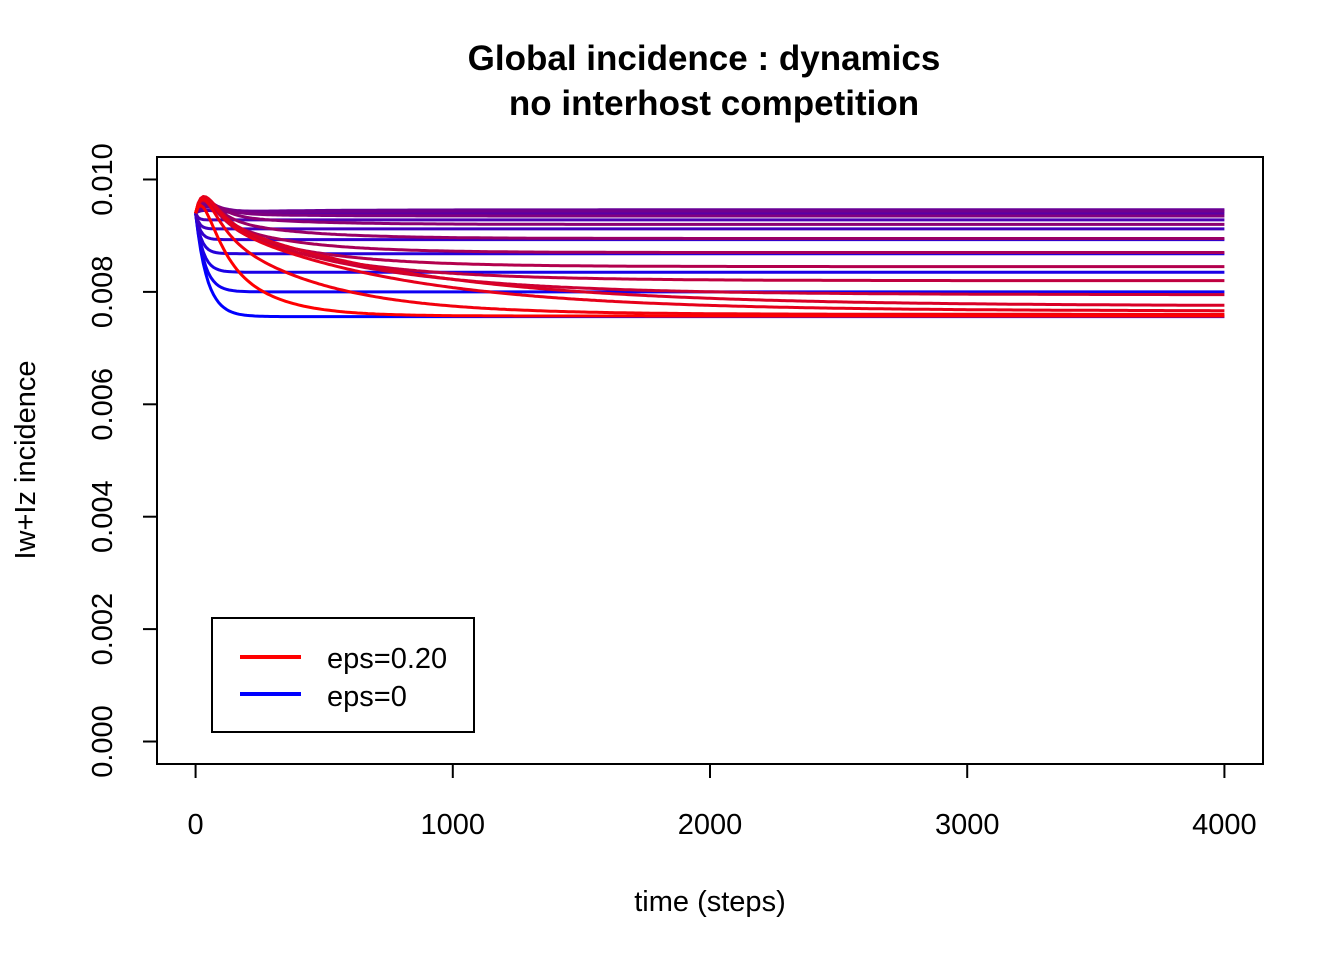 This screenshot has width=1344, height=960. I want to click on series-layer, so click(709, 257).